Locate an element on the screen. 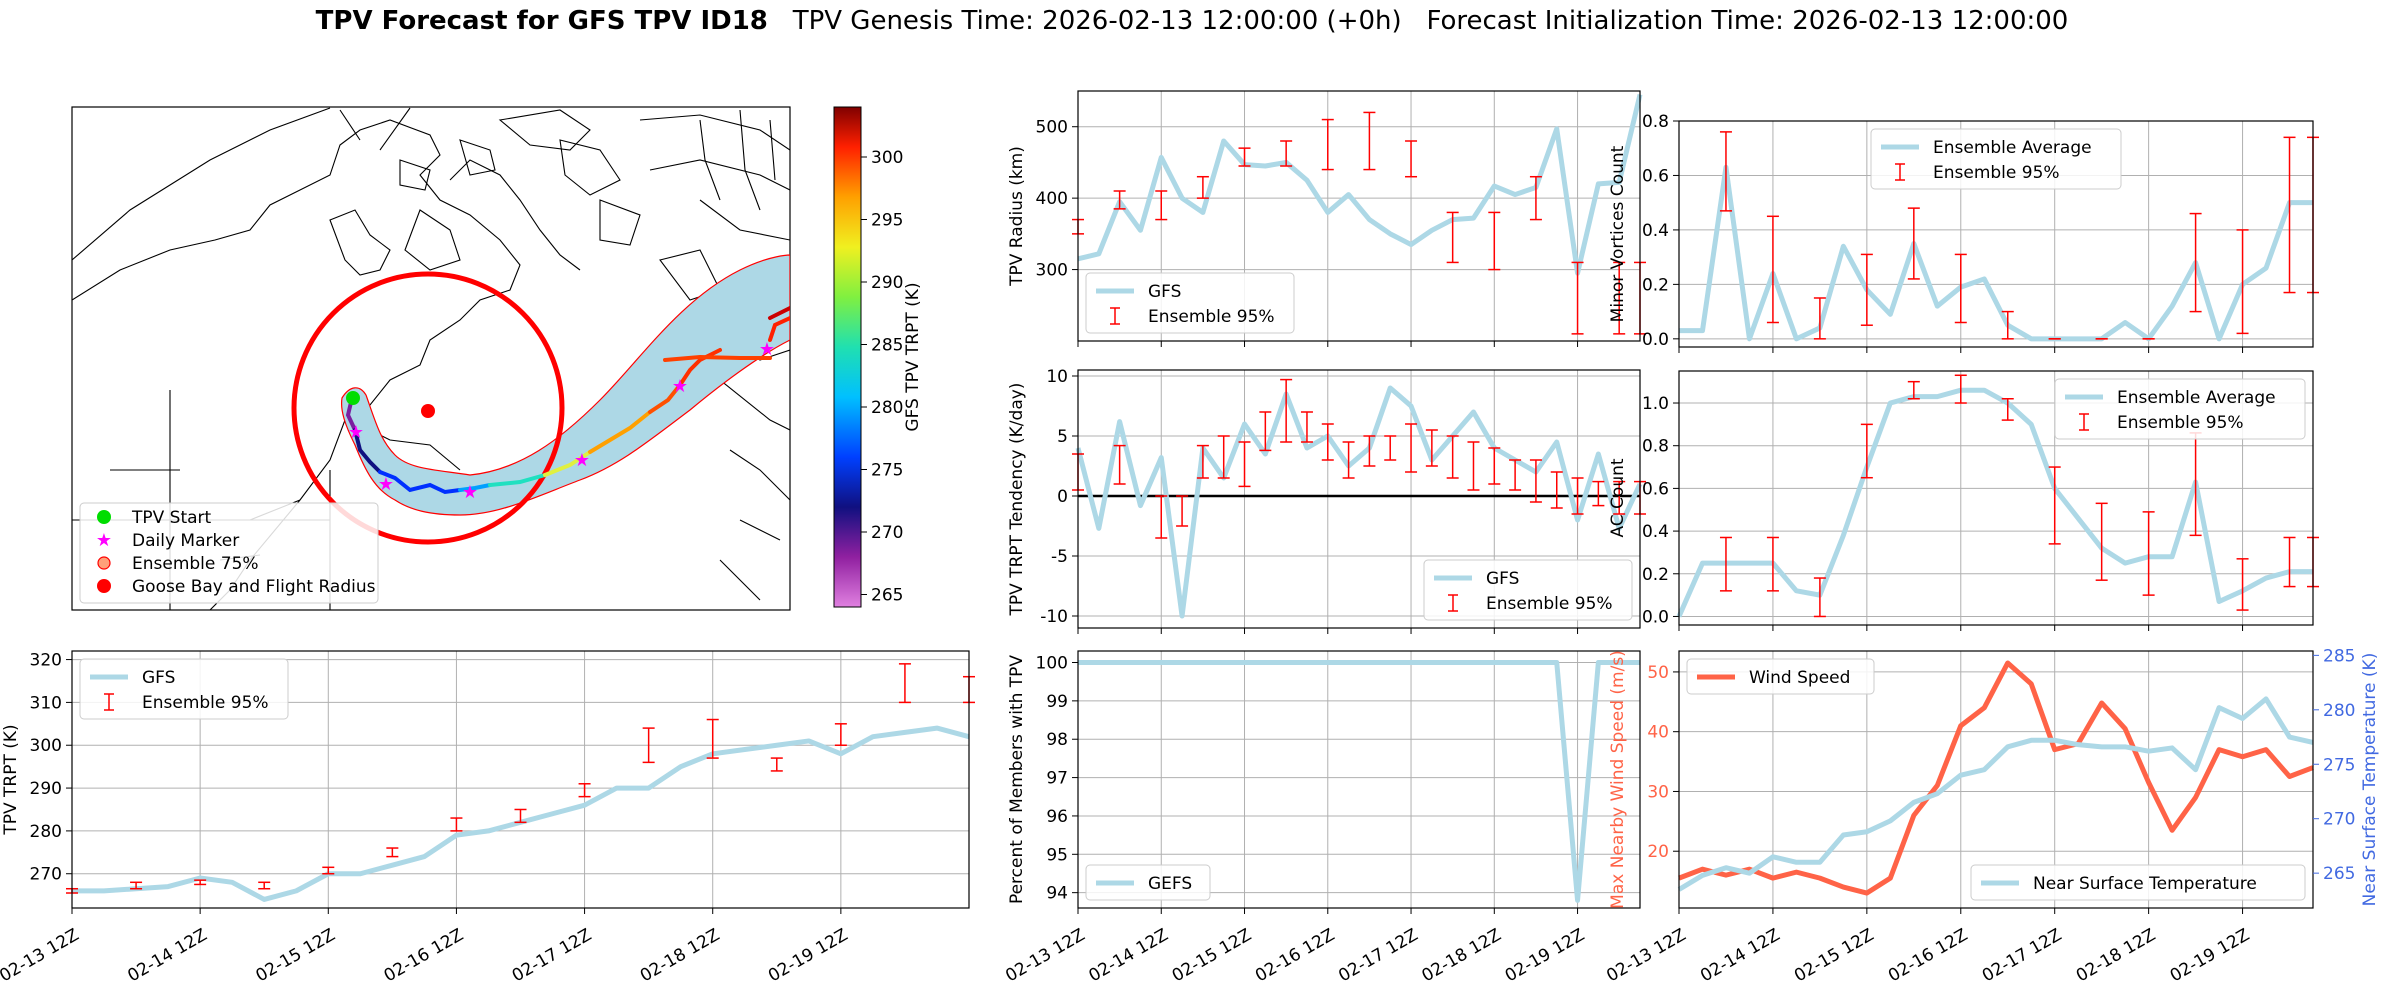  ylabel: TPV Radius (km) is located at coordinates (1017, 216).